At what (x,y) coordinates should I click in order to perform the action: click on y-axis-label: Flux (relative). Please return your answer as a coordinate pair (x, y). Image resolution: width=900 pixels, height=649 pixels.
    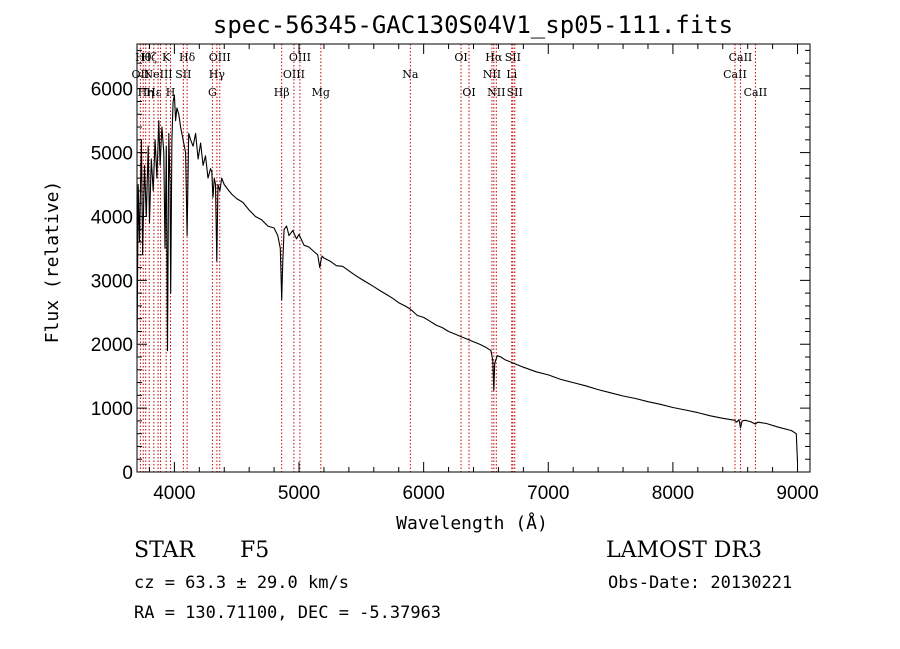
    Looking at the image, I should click on (52, 262).